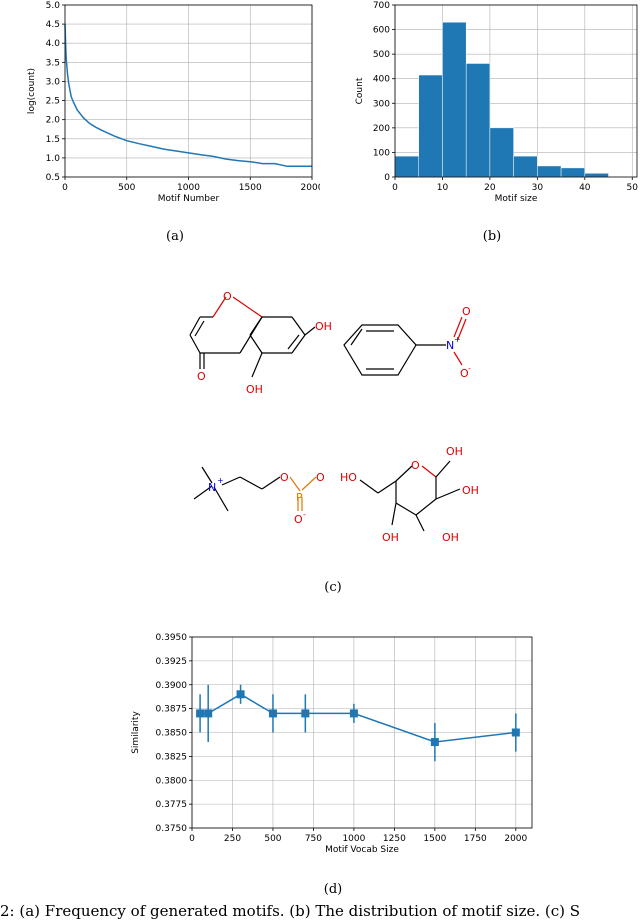 Image resolution: width=640 pixels, height=920 pixels. What do you see at coordinates (415, 465) in the screenshot?
I see `glucose-o-ring: O` at bounding box center [415, 465].